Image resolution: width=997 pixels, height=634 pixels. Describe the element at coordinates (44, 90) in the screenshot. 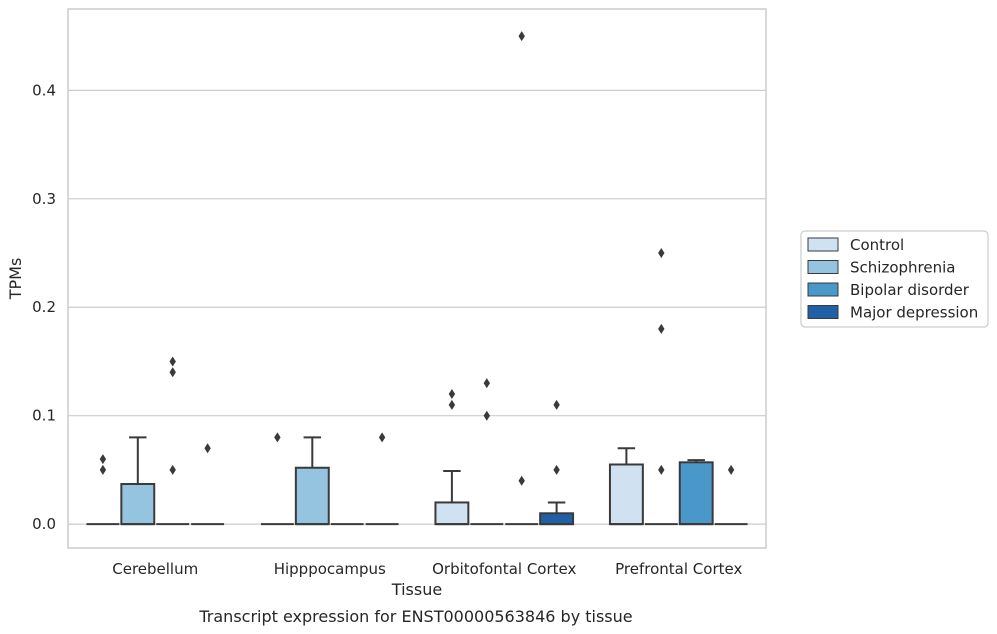

I see `y-tick-label: 0.4` at that location.